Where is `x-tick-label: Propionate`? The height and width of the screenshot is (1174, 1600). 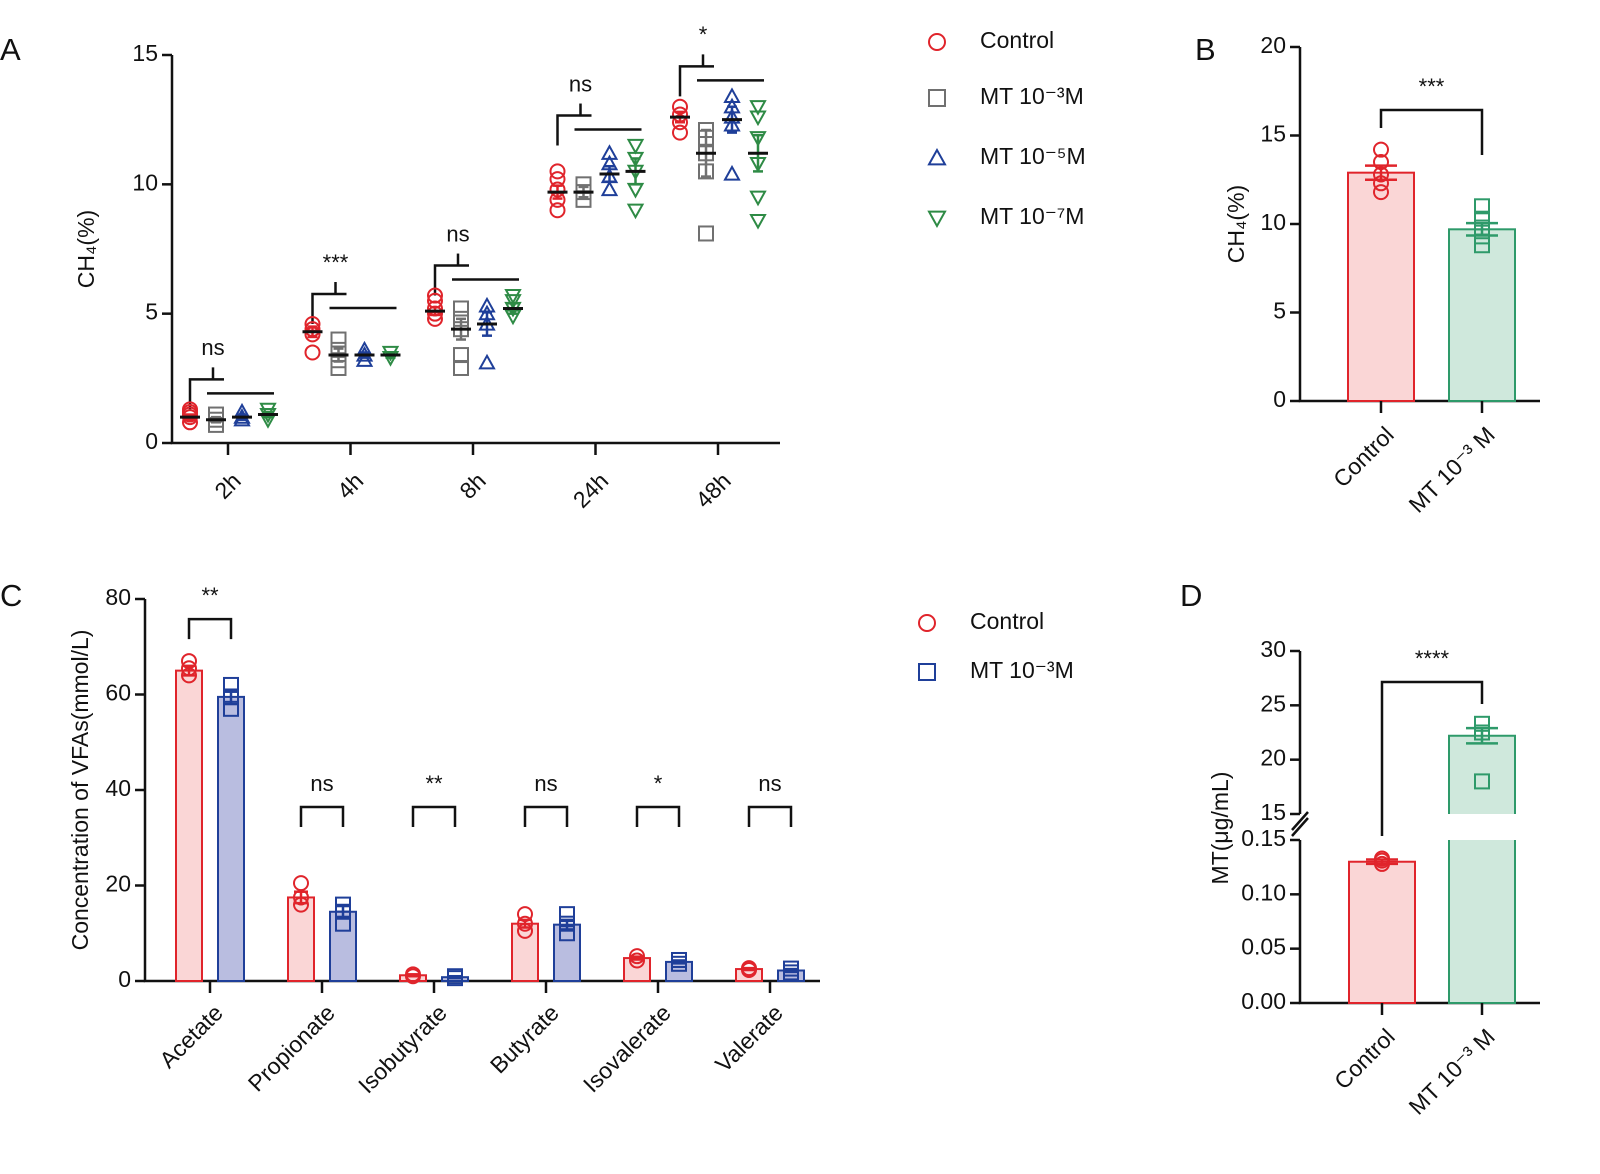
x-tick-label: Propionate is located at coordinates (291, 1047).